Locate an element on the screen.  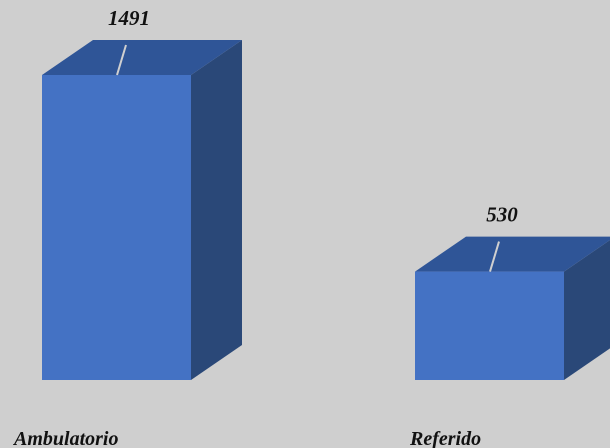
bar-top-referido is located at coordinates (512, 254).